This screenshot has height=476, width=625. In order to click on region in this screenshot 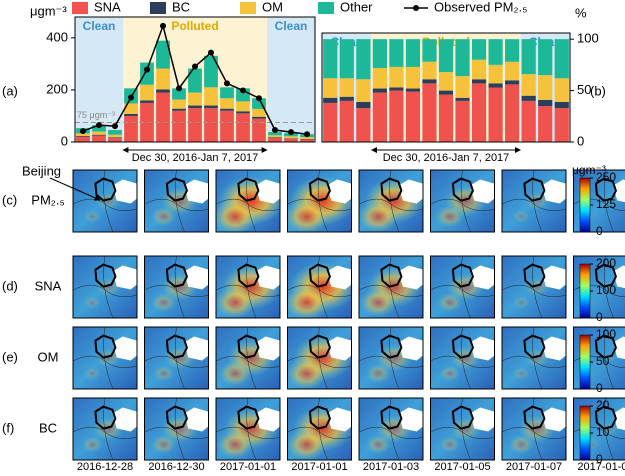, I will do `click(99, 79)`.